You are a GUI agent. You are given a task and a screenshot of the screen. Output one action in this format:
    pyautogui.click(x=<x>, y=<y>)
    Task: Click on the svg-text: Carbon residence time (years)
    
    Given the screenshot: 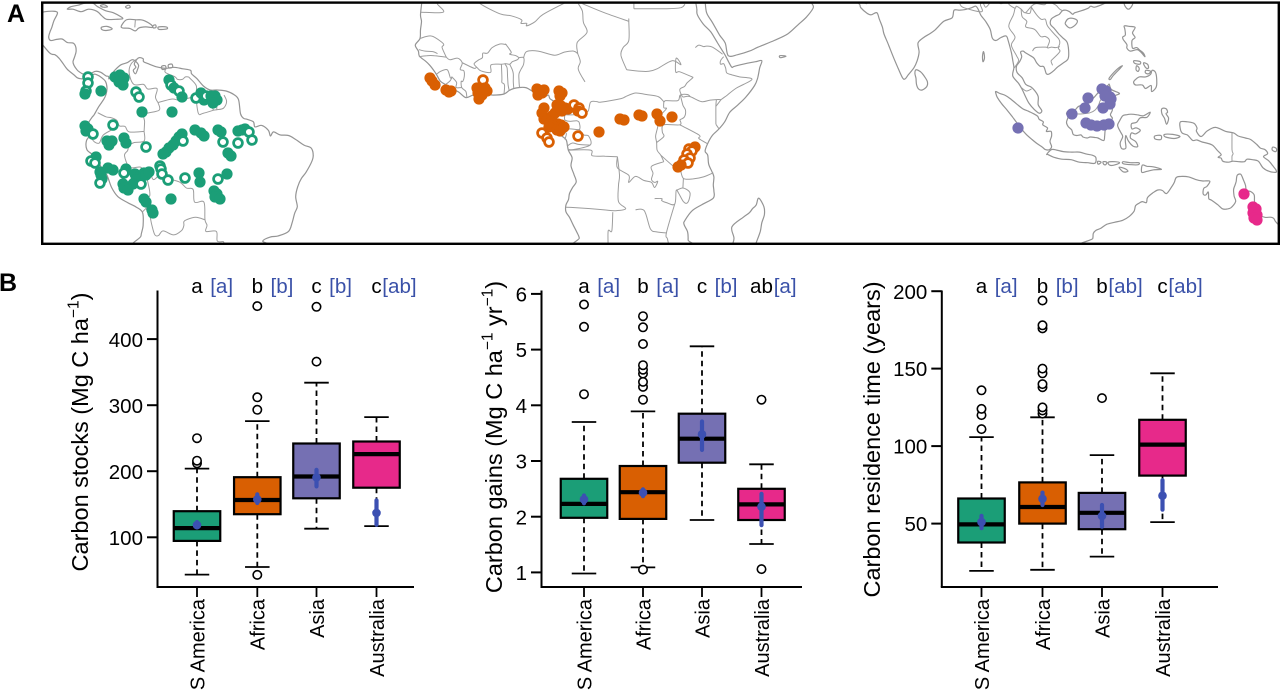 What is the action you would take?
    pyautogui.click(x=872, y=439)
    